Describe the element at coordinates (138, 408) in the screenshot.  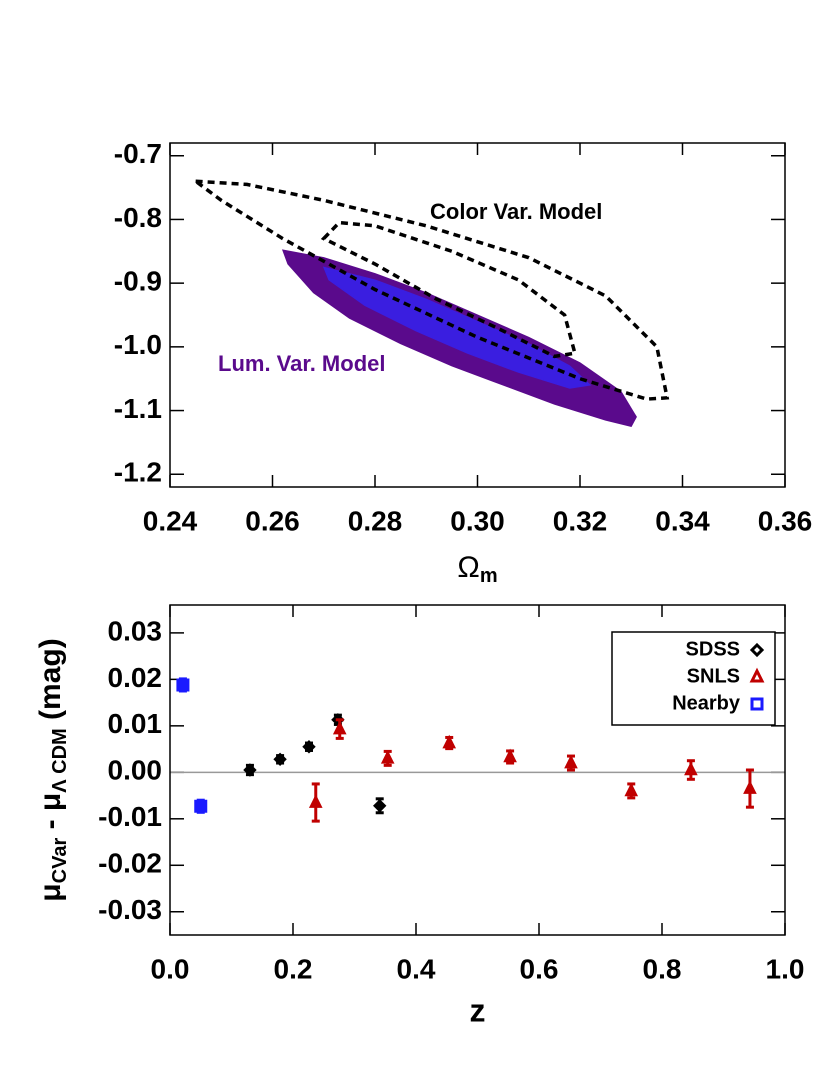
I see `y-tick-label: -1.1` at that location.